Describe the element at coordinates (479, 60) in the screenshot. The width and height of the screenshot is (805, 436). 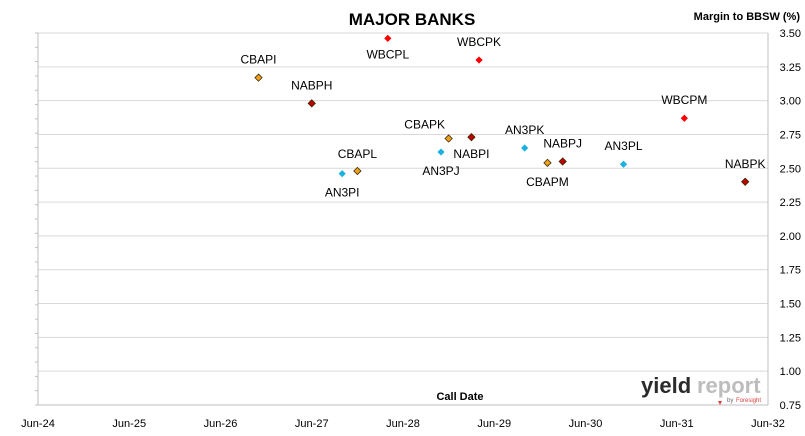
I see `point-wbcpk` at that location.